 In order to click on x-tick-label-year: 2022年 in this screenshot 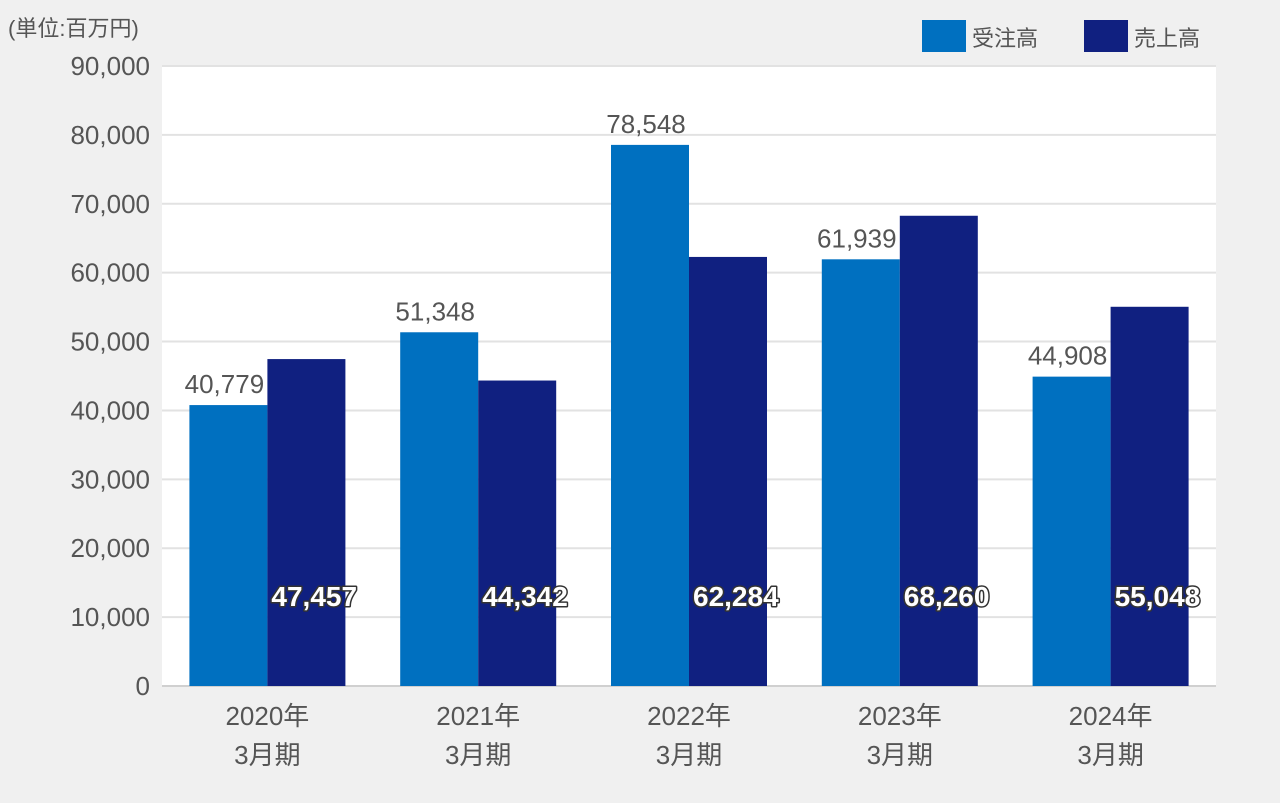, I will do `click(689, 716)`.